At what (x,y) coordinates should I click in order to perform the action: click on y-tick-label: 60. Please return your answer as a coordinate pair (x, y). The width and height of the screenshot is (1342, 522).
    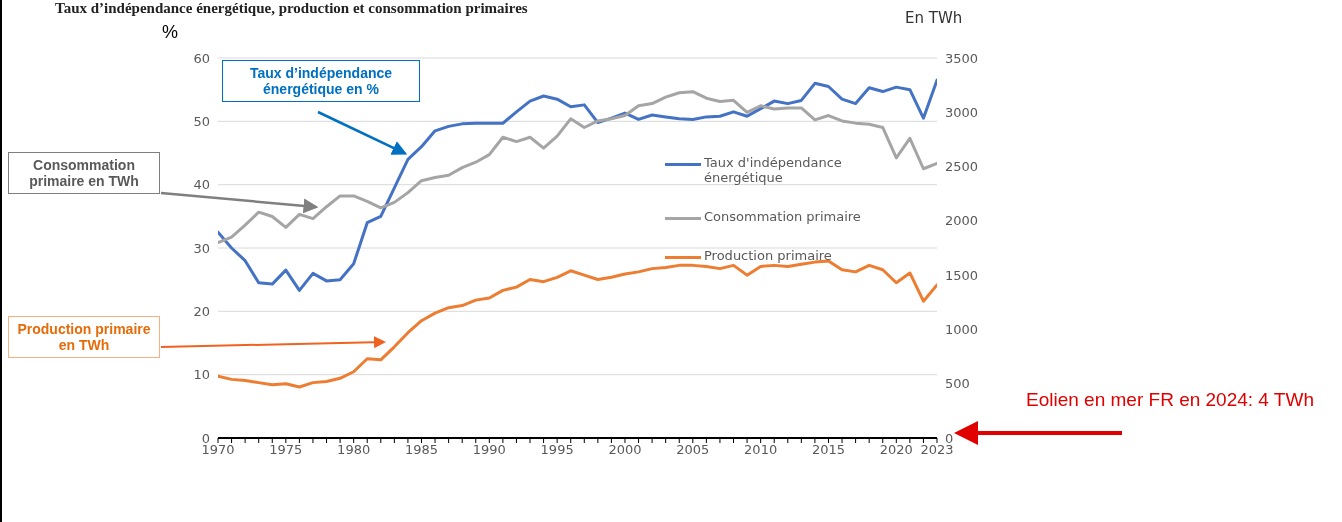
    Looking at the image, I should click on (201, 58).